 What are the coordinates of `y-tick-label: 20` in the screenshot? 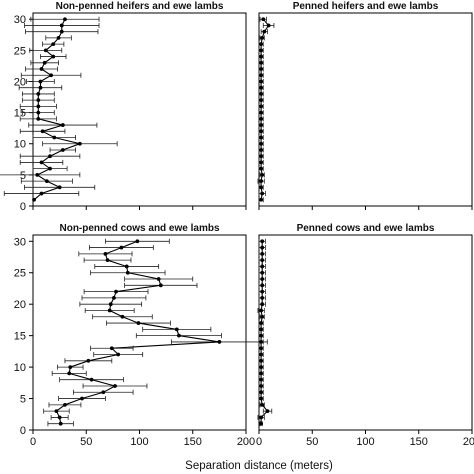 It's located at (20, 82).